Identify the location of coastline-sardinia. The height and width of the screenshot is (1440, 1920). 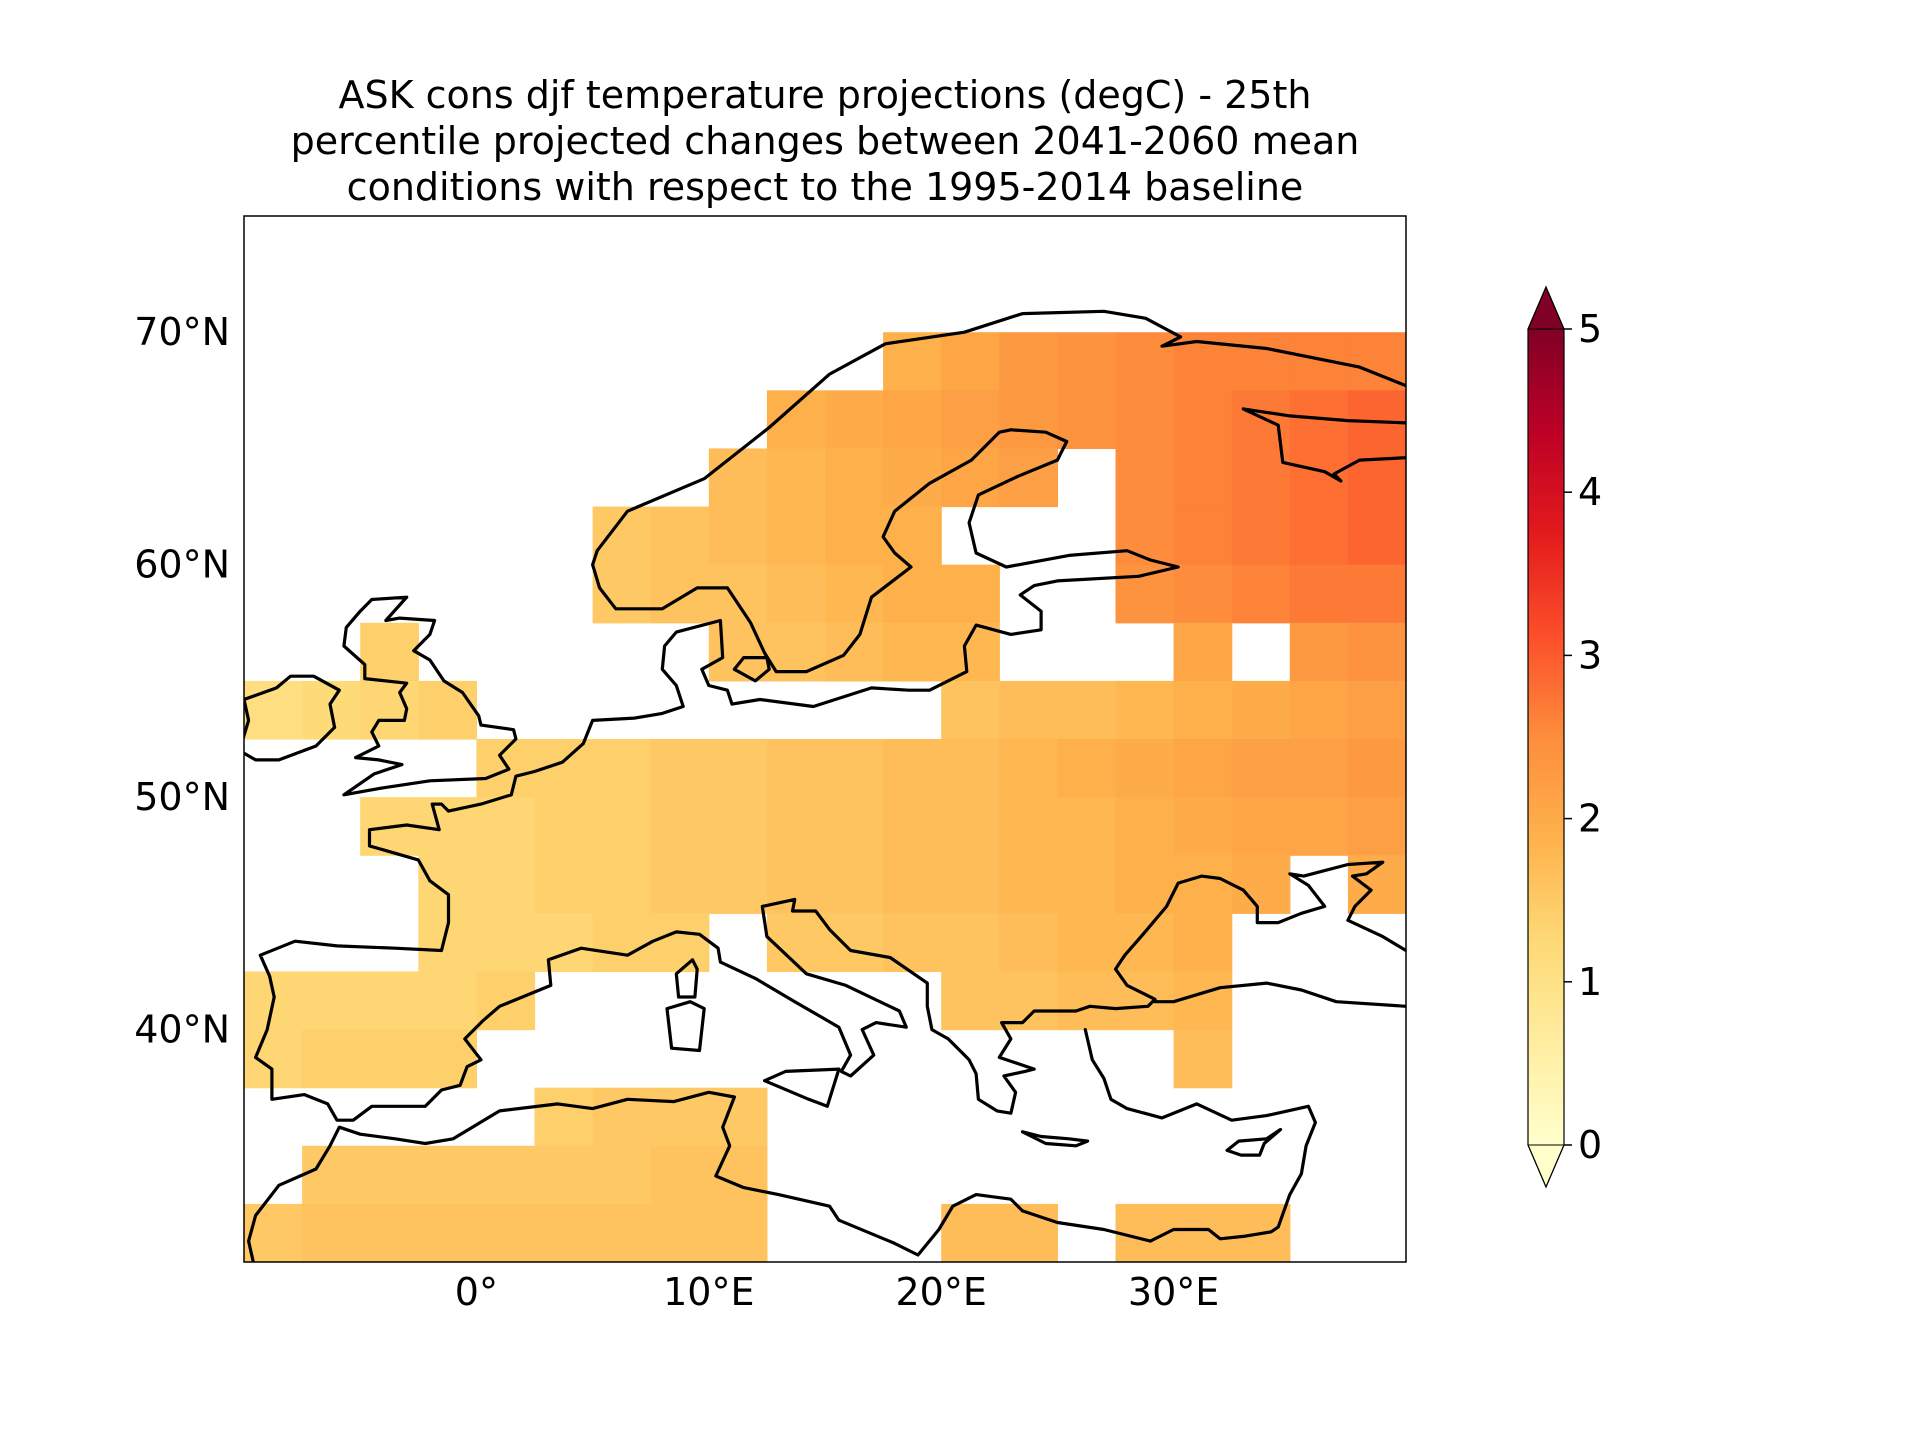
(685, 1026).